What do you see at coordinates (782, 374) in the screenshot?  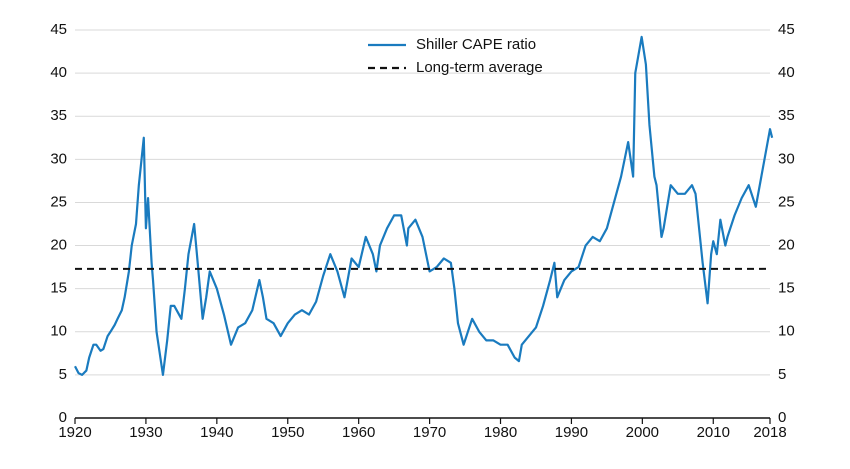 I see `y2-tick-label: 5` at bounding box center [782, 374].